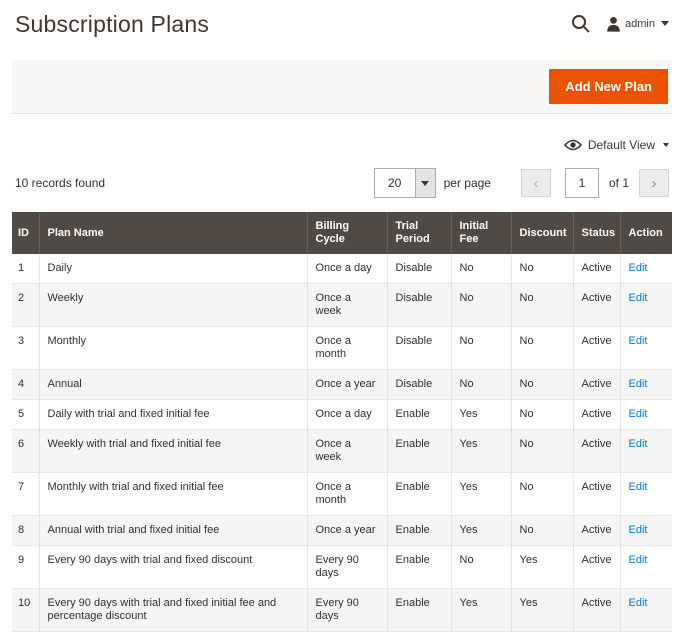 The height and width of the screenshot is (632, 684). What do you see at coordinates (25, 414) in the screenshot?
I see `cell-id: 5` at bounding box center [25, 414].